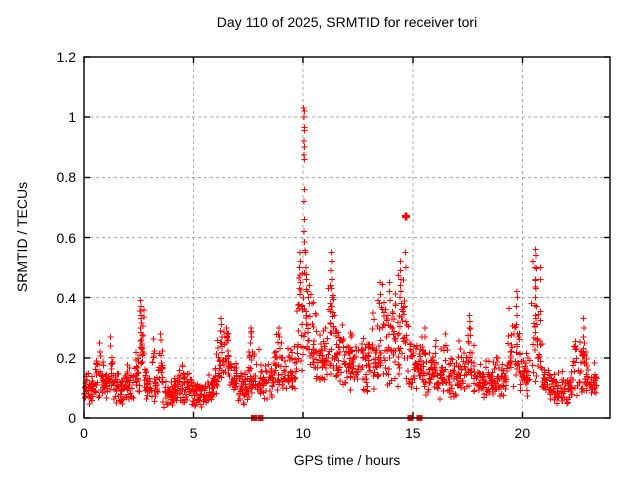 Image resolution: width=640 pixels, height=480 pixels. What do you see at coordinates (522, 433) in the screenshot?
I see `x-tick-label: 20` at bounding box center [522, 433].